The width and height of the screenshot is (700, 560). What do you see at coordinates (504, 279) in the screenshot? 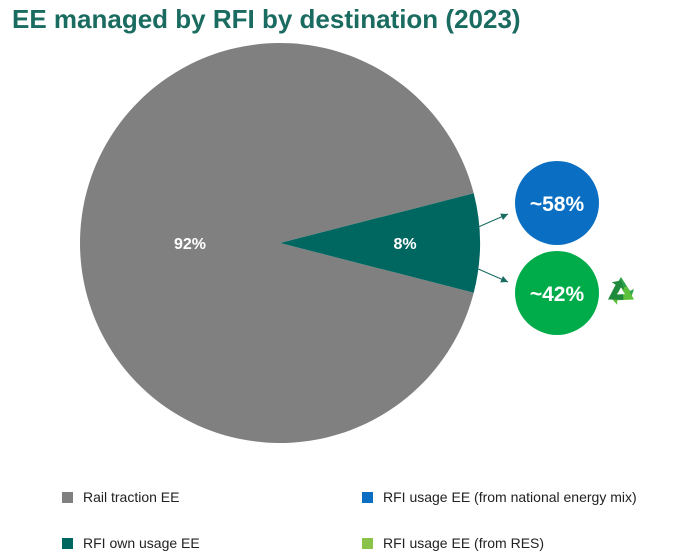
I see `arrowhead-res` at bounding box center [504, 279].